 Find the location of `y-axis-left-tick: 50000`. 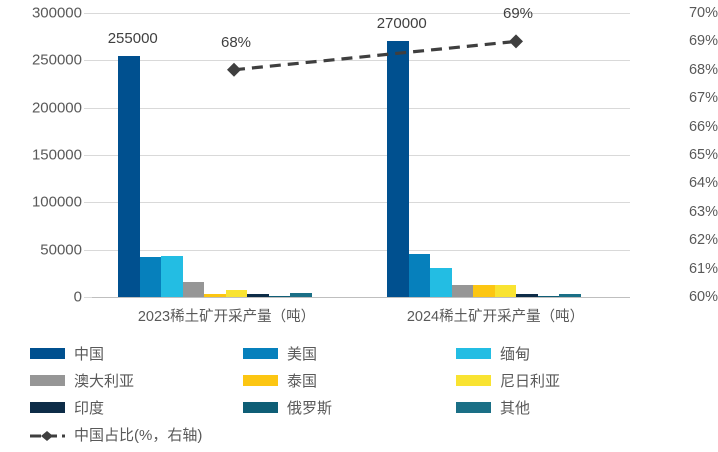

y-axis-left-tick: 50000 is located at coordinates (61, 250).